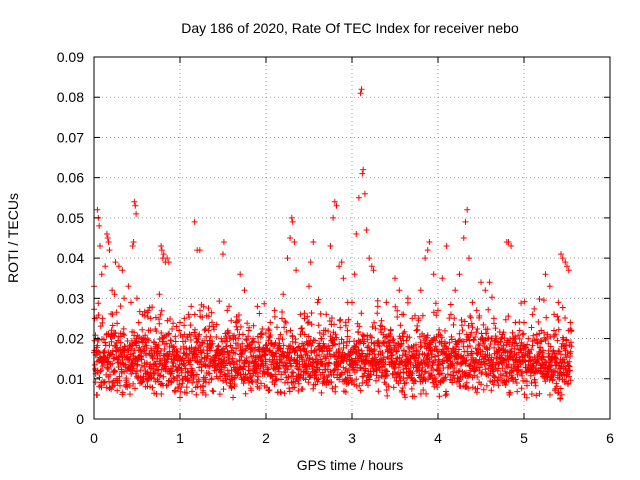  Describe the element at coordinates (266, 438) in the screenshot. I see `x-tick-label: 2` at that location.